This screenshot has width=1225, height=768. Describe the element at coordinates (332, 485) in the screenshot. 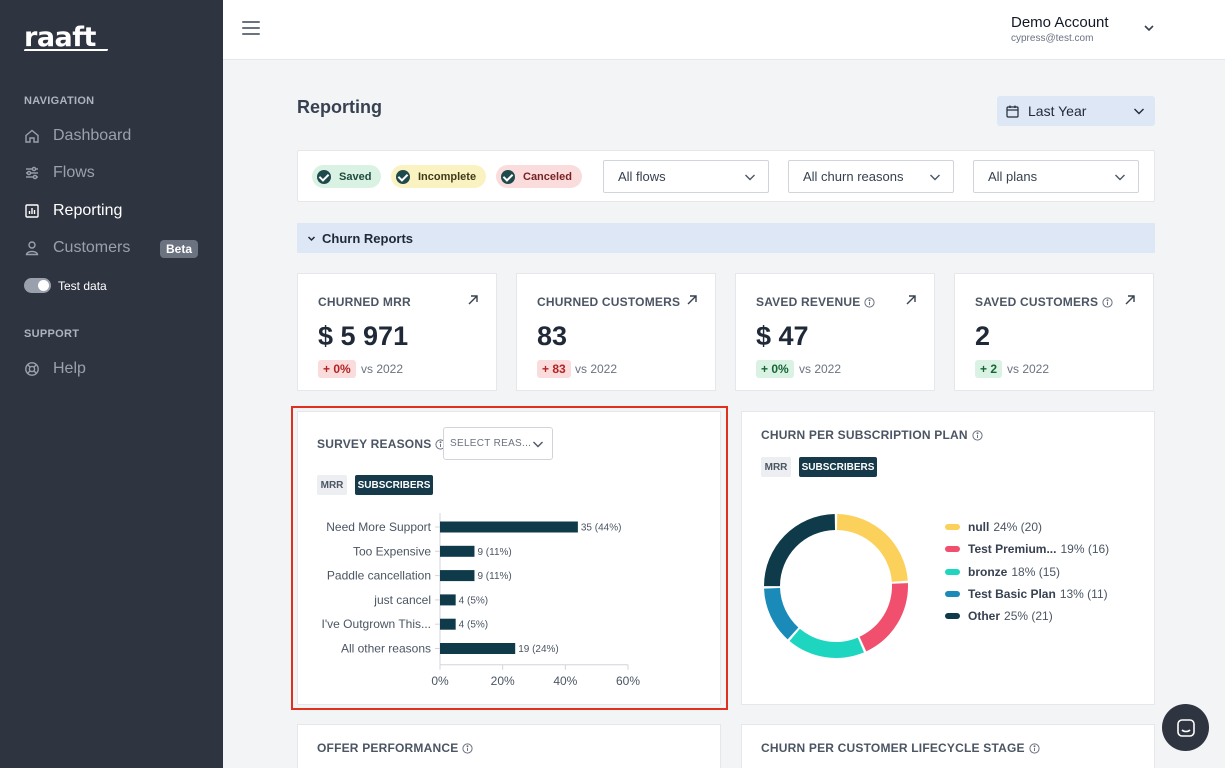

I see `survey-toggle-mrr: MRR` at that location.